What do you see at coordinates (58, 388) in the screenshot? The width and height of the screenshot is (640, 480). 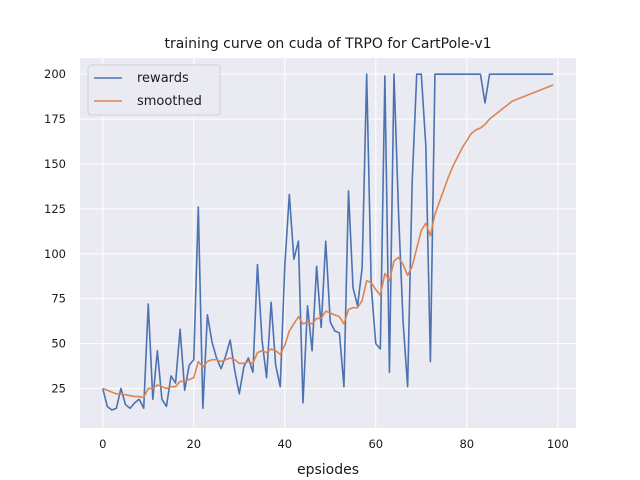 I see `y-tick-label: 25` at bounding box center [58, 388].